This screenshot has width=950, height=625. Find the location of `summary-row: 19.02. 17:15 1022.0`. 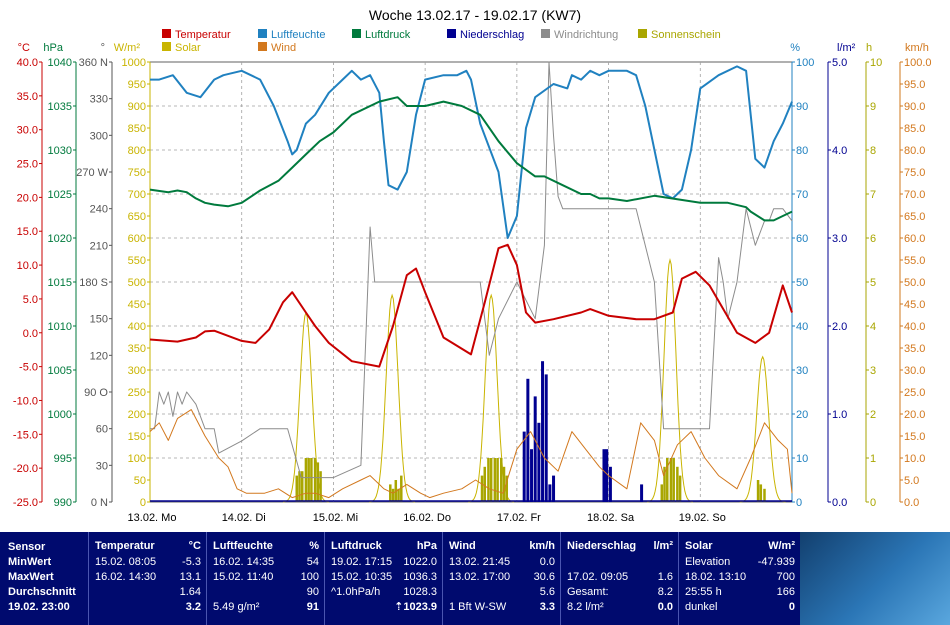

summary-row: 19.02. 17:15 1022.0 is located at coordinates (384, 562).